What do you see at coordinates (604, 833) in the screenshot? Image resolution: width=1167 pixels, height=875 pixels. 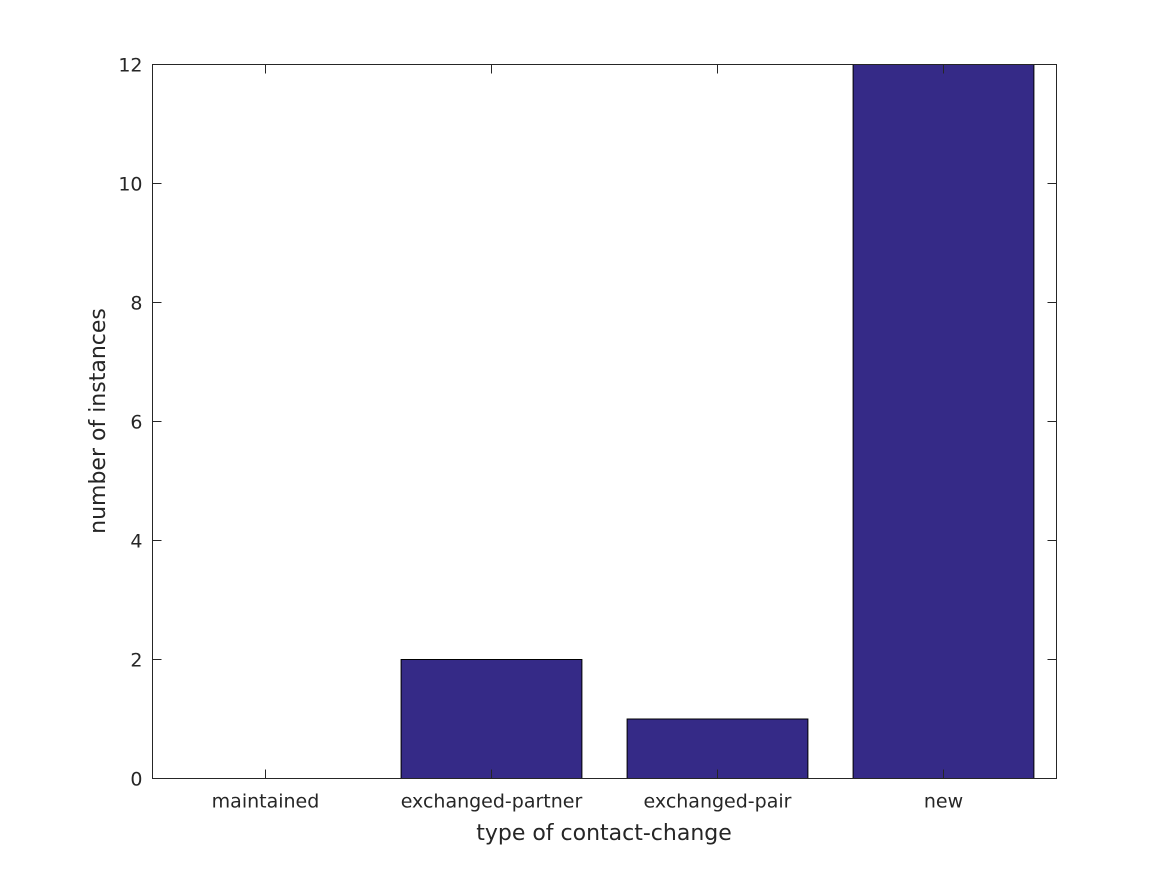 I see `x-axis-label: type of contact-change` at bounding box center [604, 833].